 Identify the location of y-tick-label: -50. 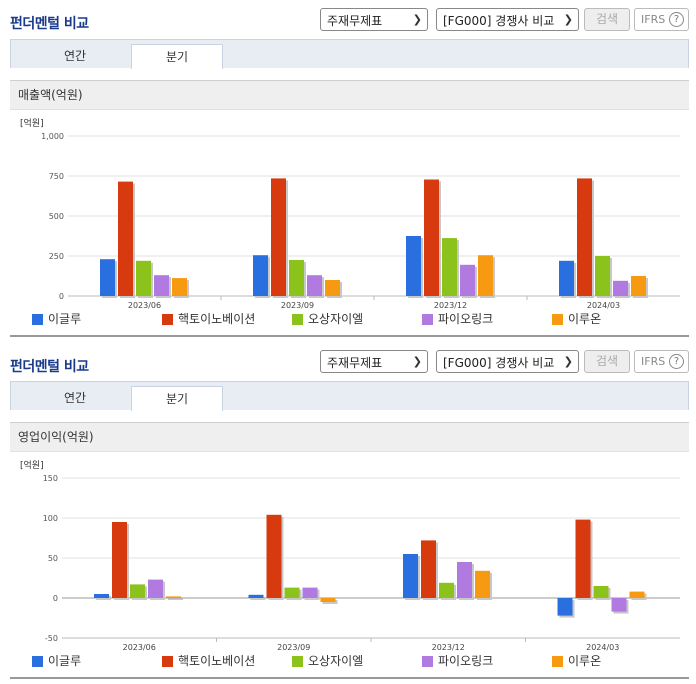
(51, 638).